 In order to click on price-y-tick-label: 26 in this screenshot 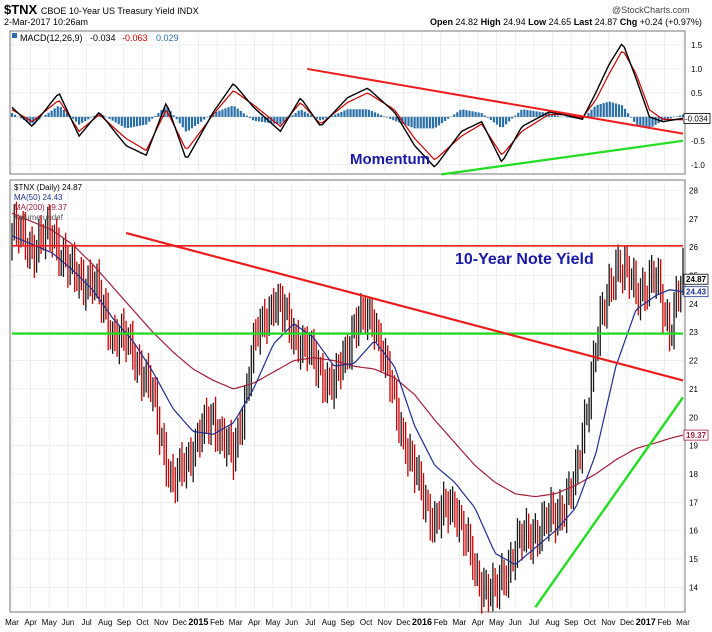, I will do `click(693, 247)`.